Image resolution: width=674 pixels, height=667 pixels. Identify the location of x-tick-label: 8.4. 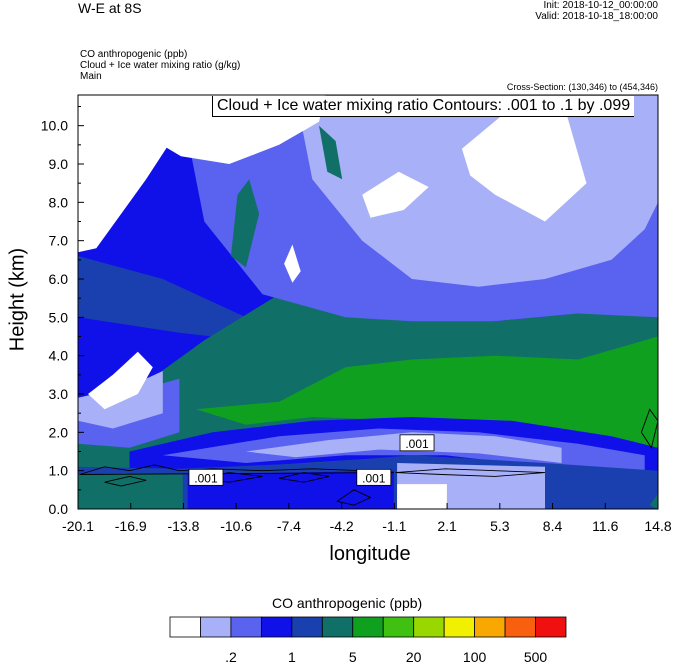
(553, 526).